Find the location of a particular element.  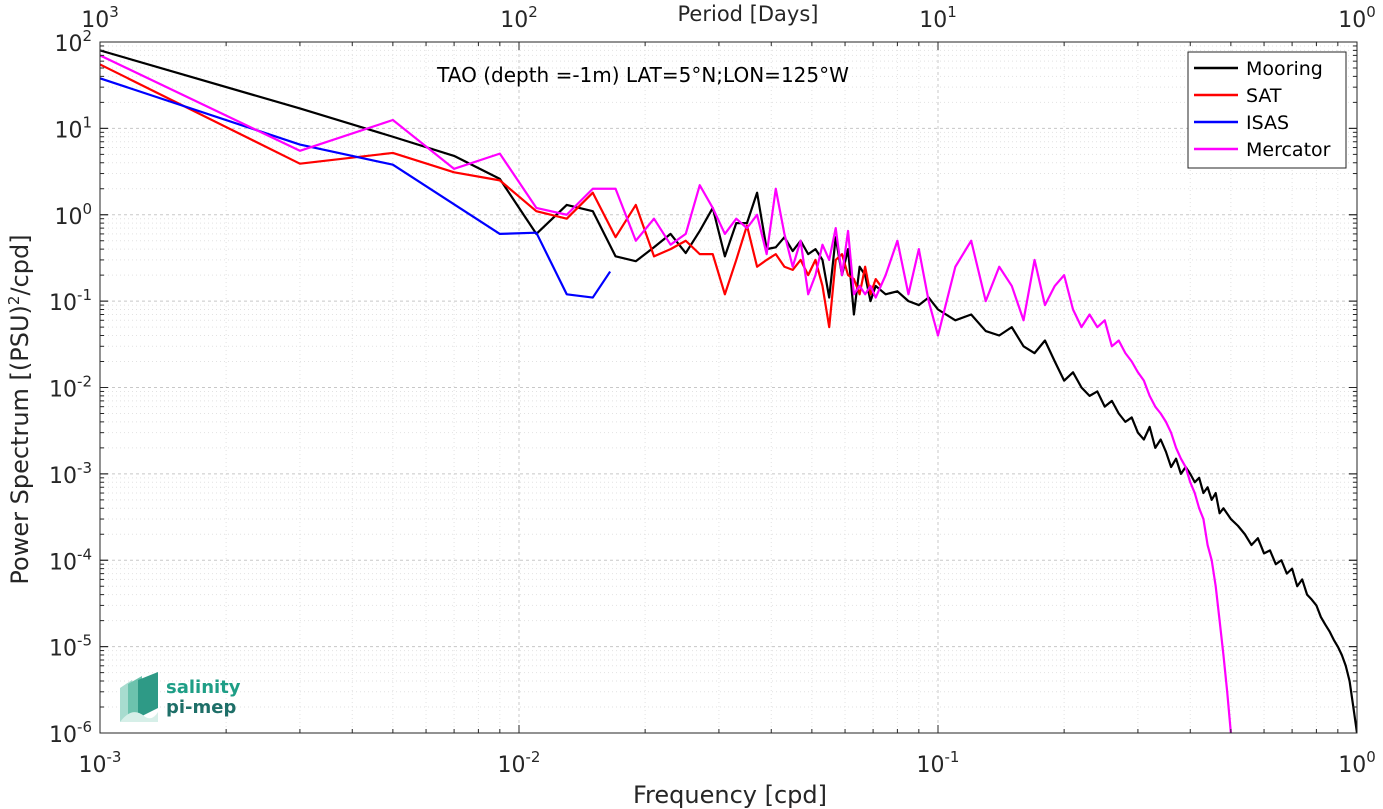

x-tick-label: 10⁻¹ is located at coordinates (938, 763).